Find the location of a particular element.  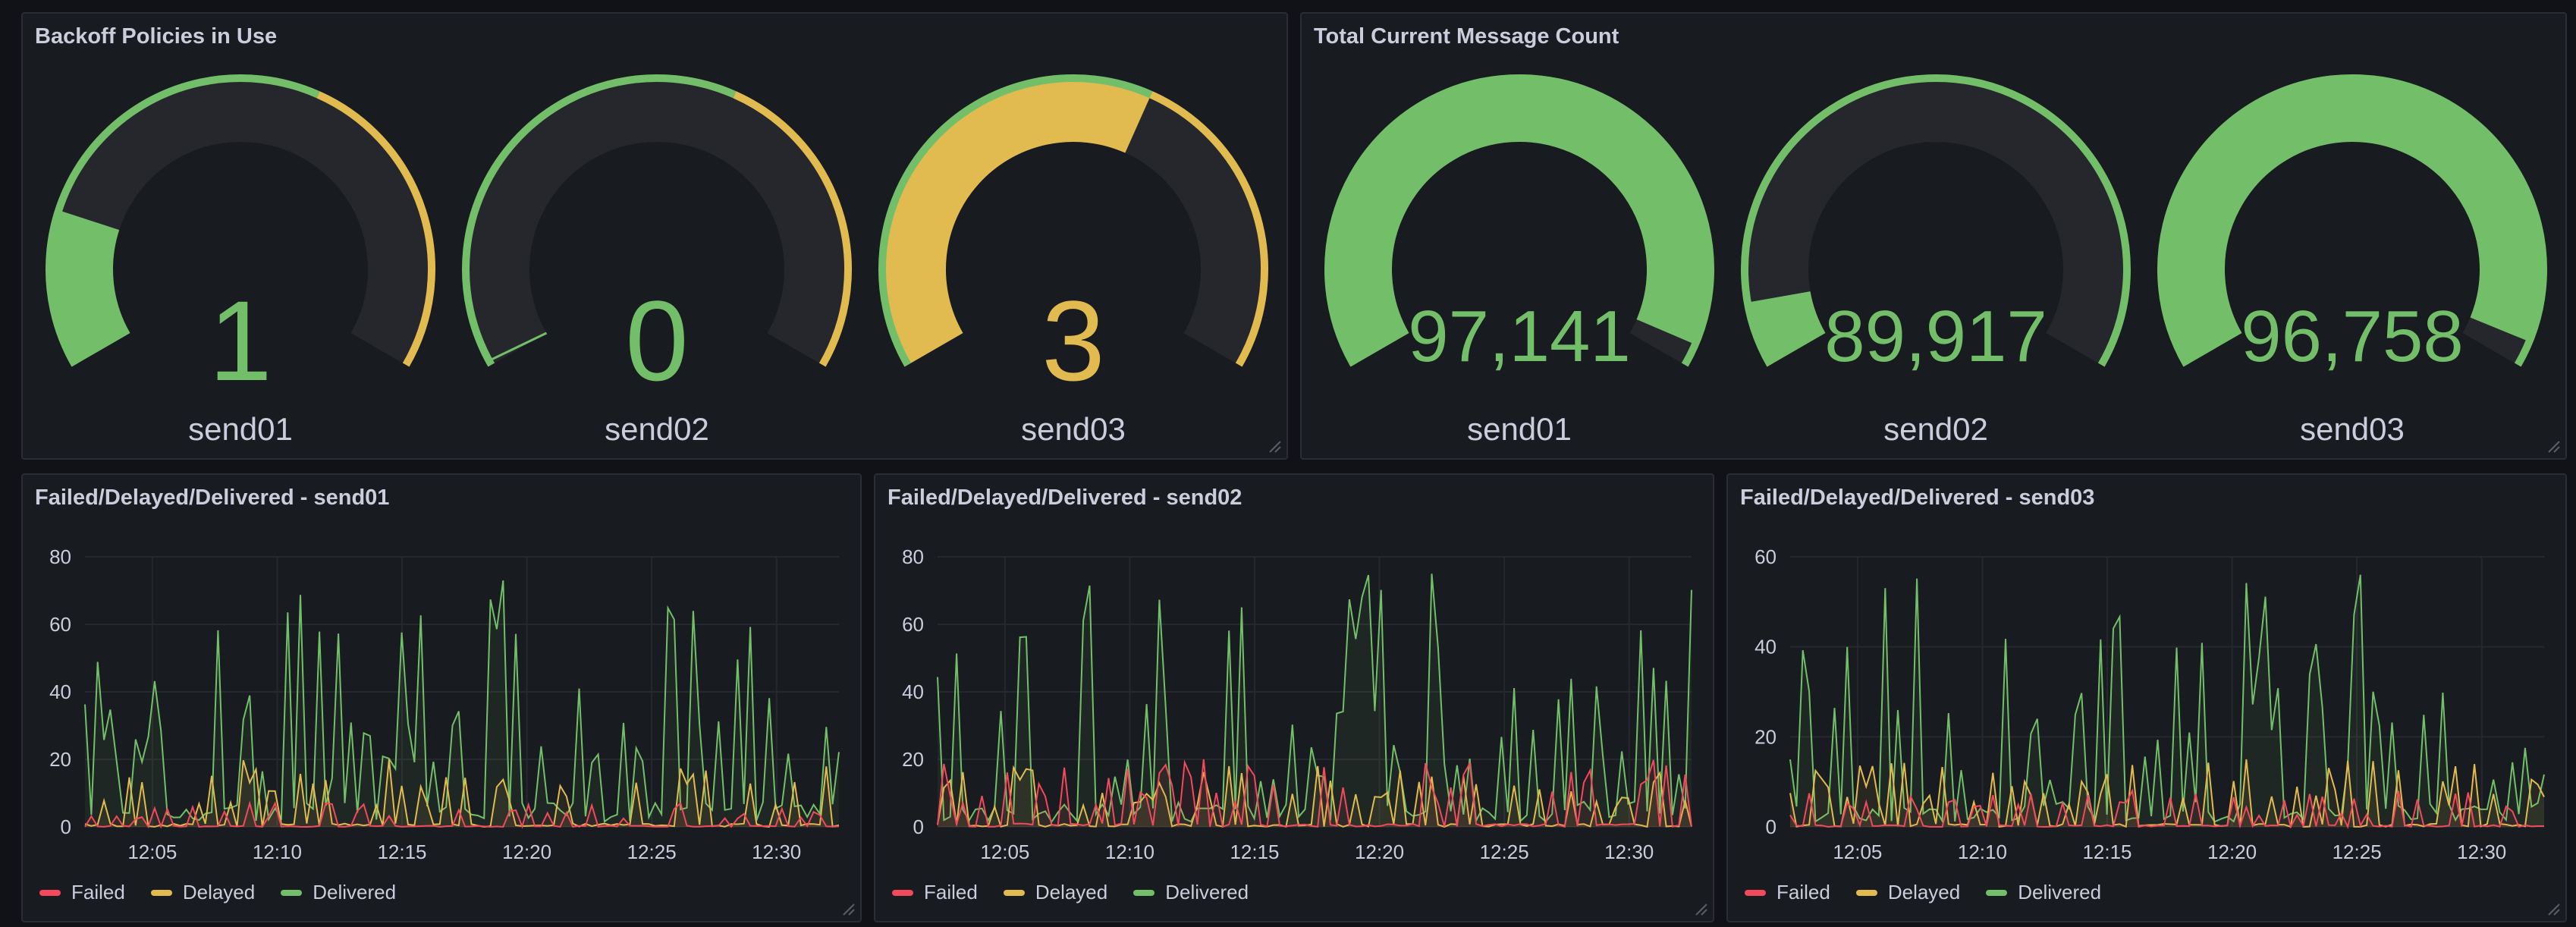

gauge-name-label: send01 is located at coordinates (1519, 429).